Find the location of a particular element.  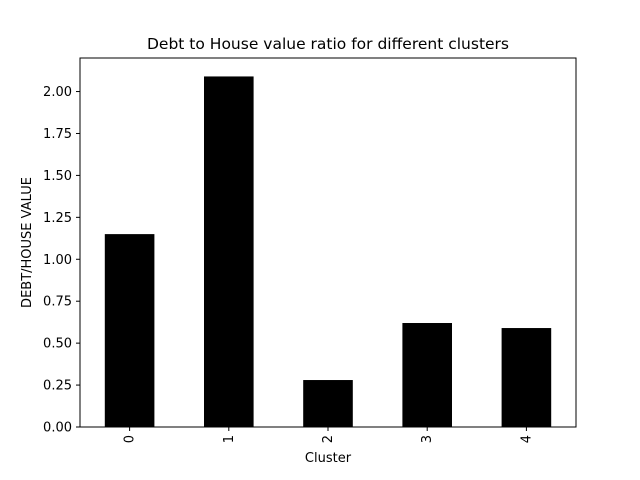

y-tick-label: 0.00 is located at coordinates (57, 428).